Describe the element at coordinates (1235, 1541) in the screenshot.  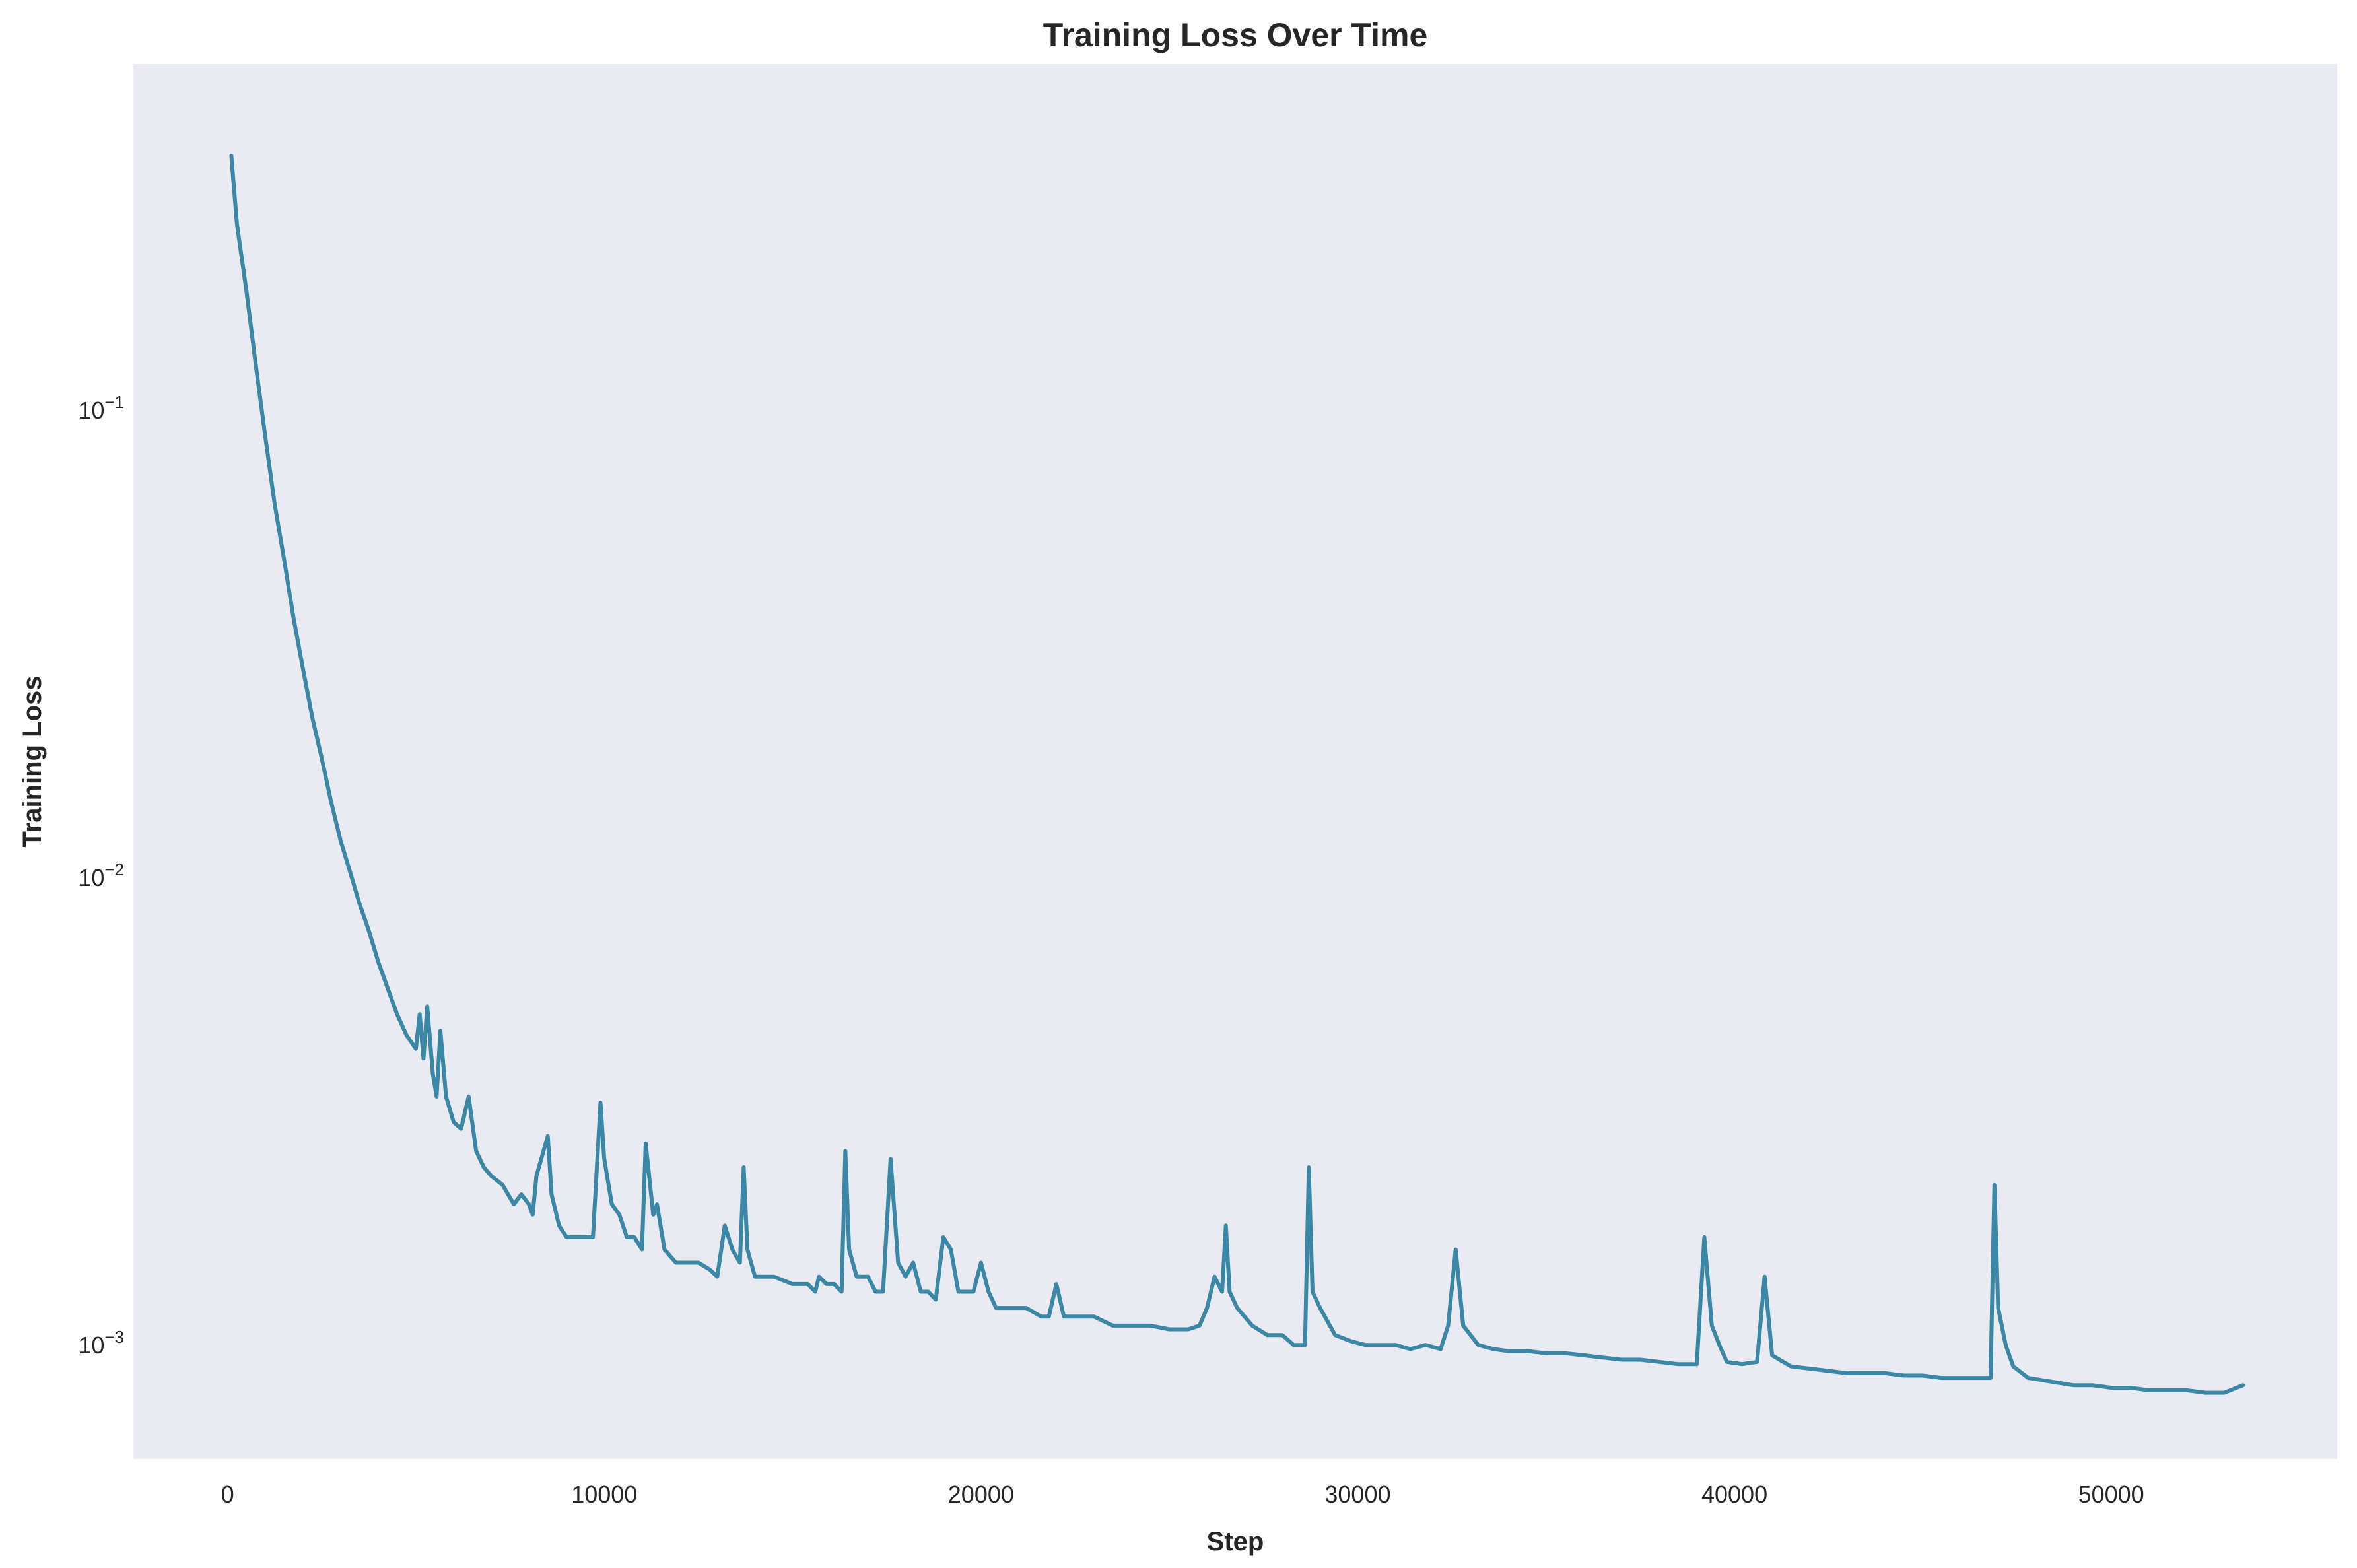
I see `x-axis-label: Step` at that location.